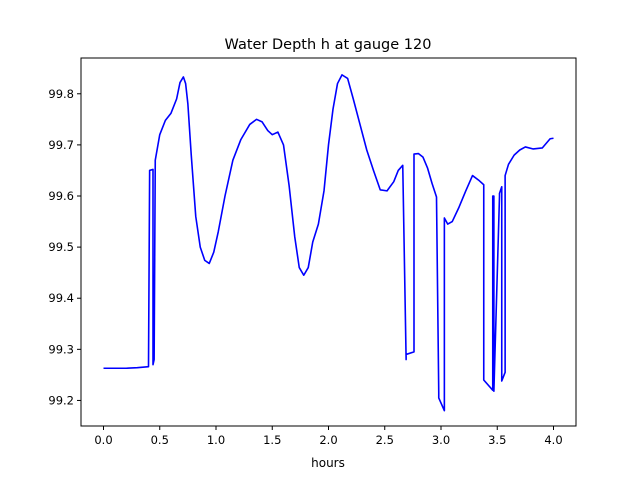 The image size is (640, 480). Describe the element at coordinates (553, 440) in the screenshot. I see `x-tick-label: 4.0` at that location.